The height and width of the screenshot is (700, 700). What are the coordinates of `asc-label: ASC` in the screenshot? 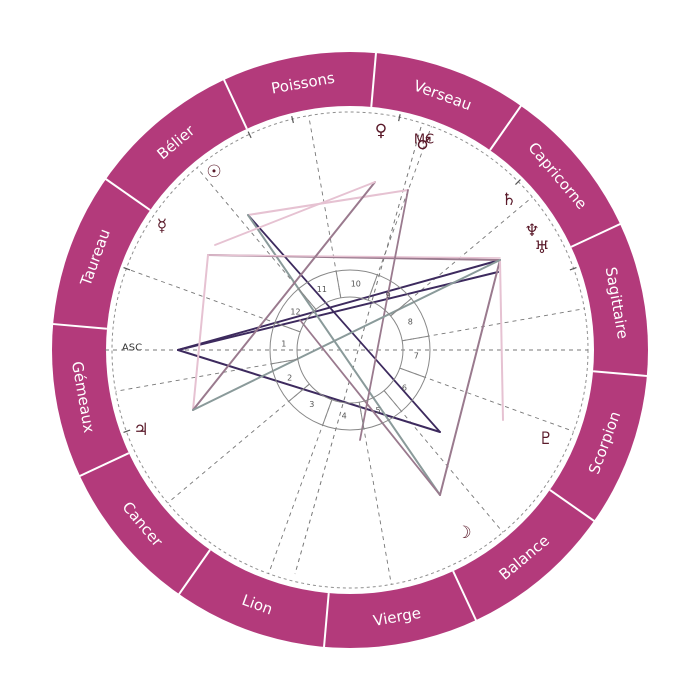 It's located at (132, 348).